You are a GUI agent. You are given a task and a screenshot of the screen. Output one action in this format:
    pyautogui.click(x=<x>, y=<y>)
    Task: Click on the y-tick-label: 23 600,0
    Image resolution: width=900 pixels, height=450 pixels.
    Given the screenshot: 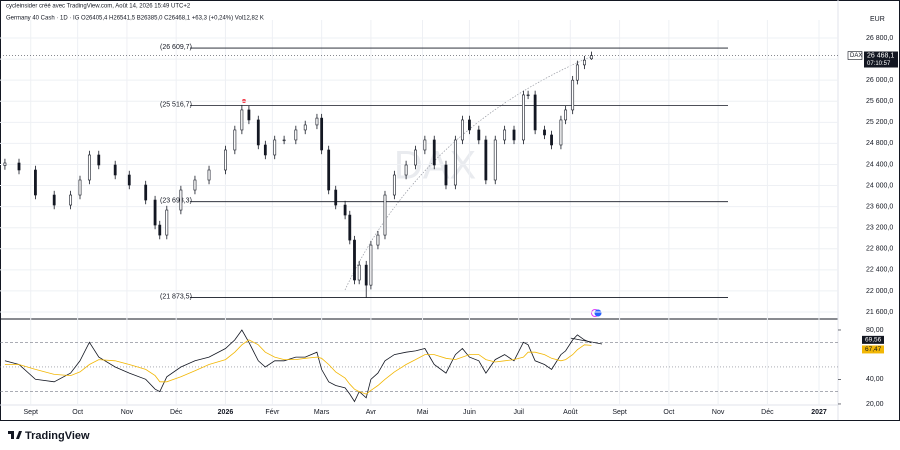 What is the action you would take?
    pyautogui.click(x=879, y=206)
    